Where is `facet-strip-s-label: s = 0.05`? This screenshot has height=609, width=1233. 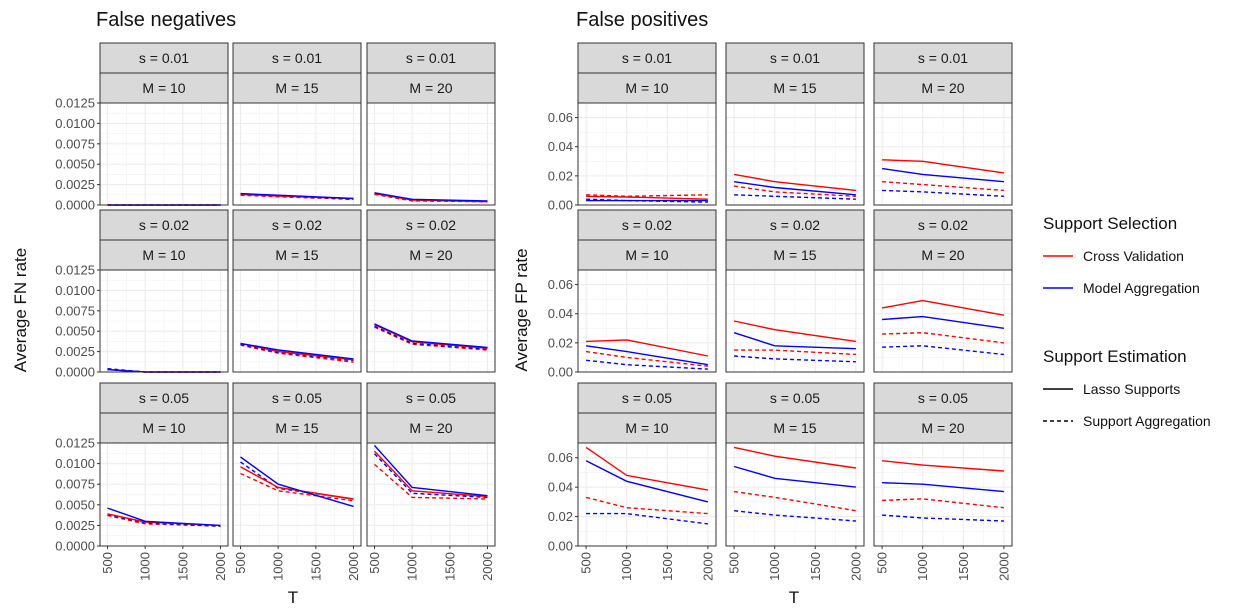
facet-strip-s-label: s = 0.05 is located at coordinates (647, 398).